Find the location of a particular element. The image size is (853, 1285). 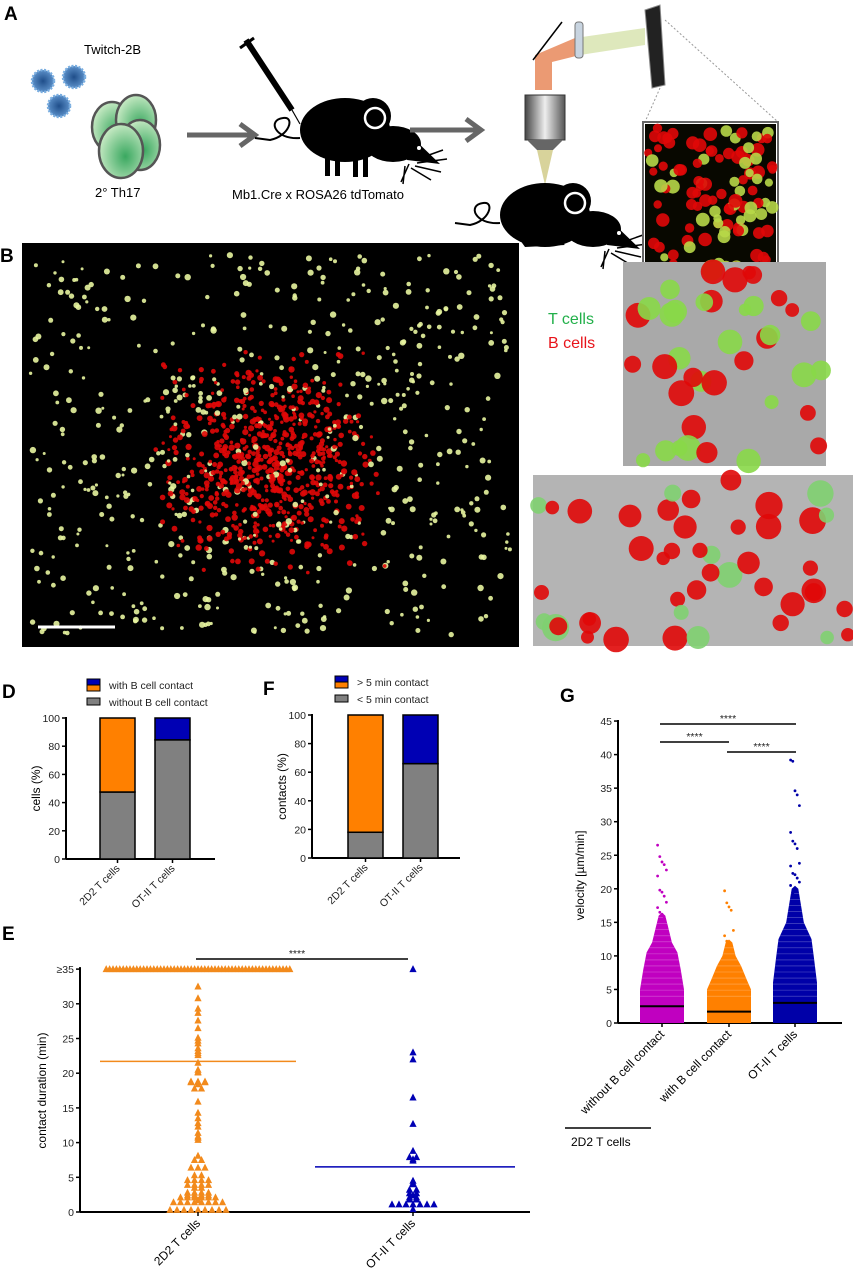

bar-segment is located at coordinates (117, 825).